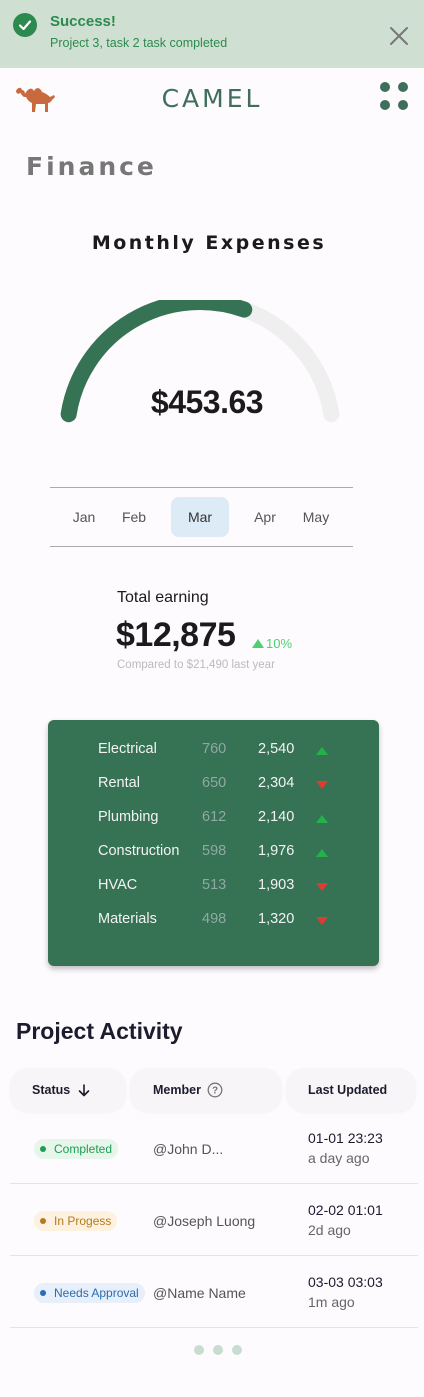 This screenshot has height=1397, width=424. Describe the element at coordinates (331, 1302) in the screenshot. I see `updated-ago: 1m ago` at that location.